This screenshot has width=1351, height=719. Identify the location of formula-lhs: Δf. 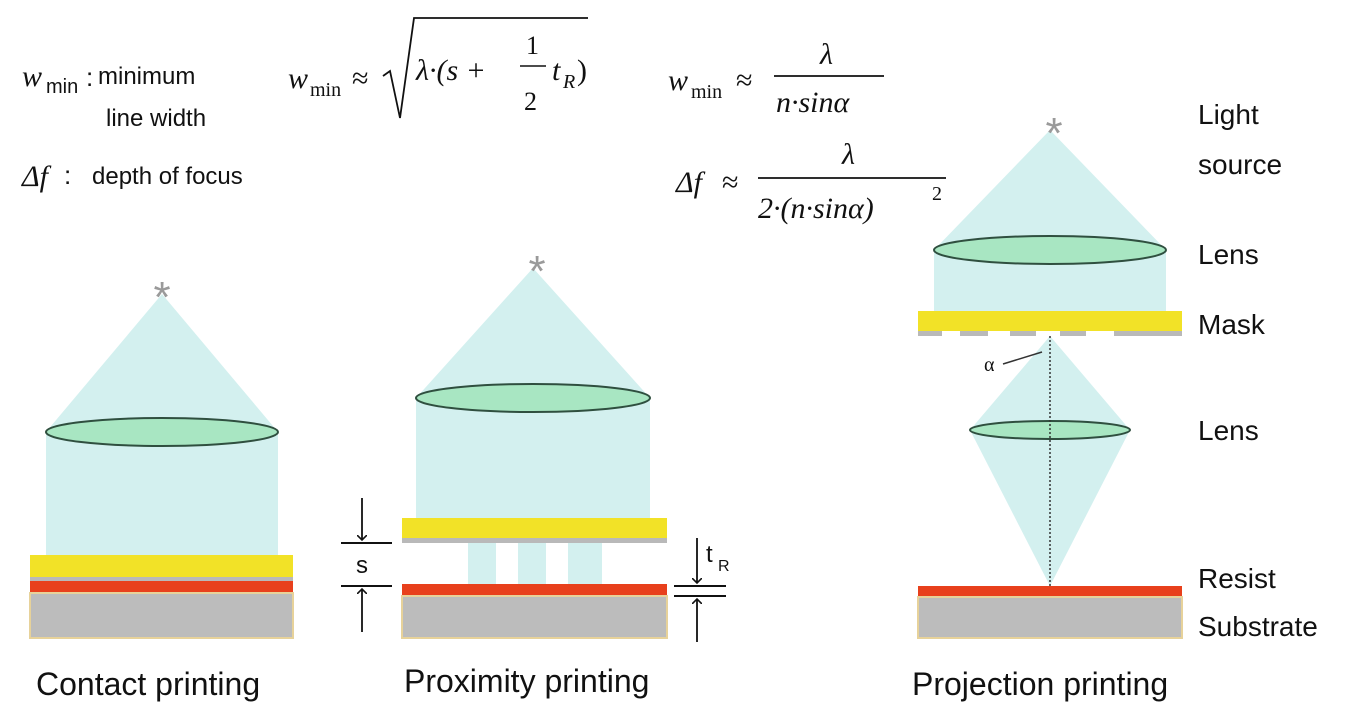
(690, 182).